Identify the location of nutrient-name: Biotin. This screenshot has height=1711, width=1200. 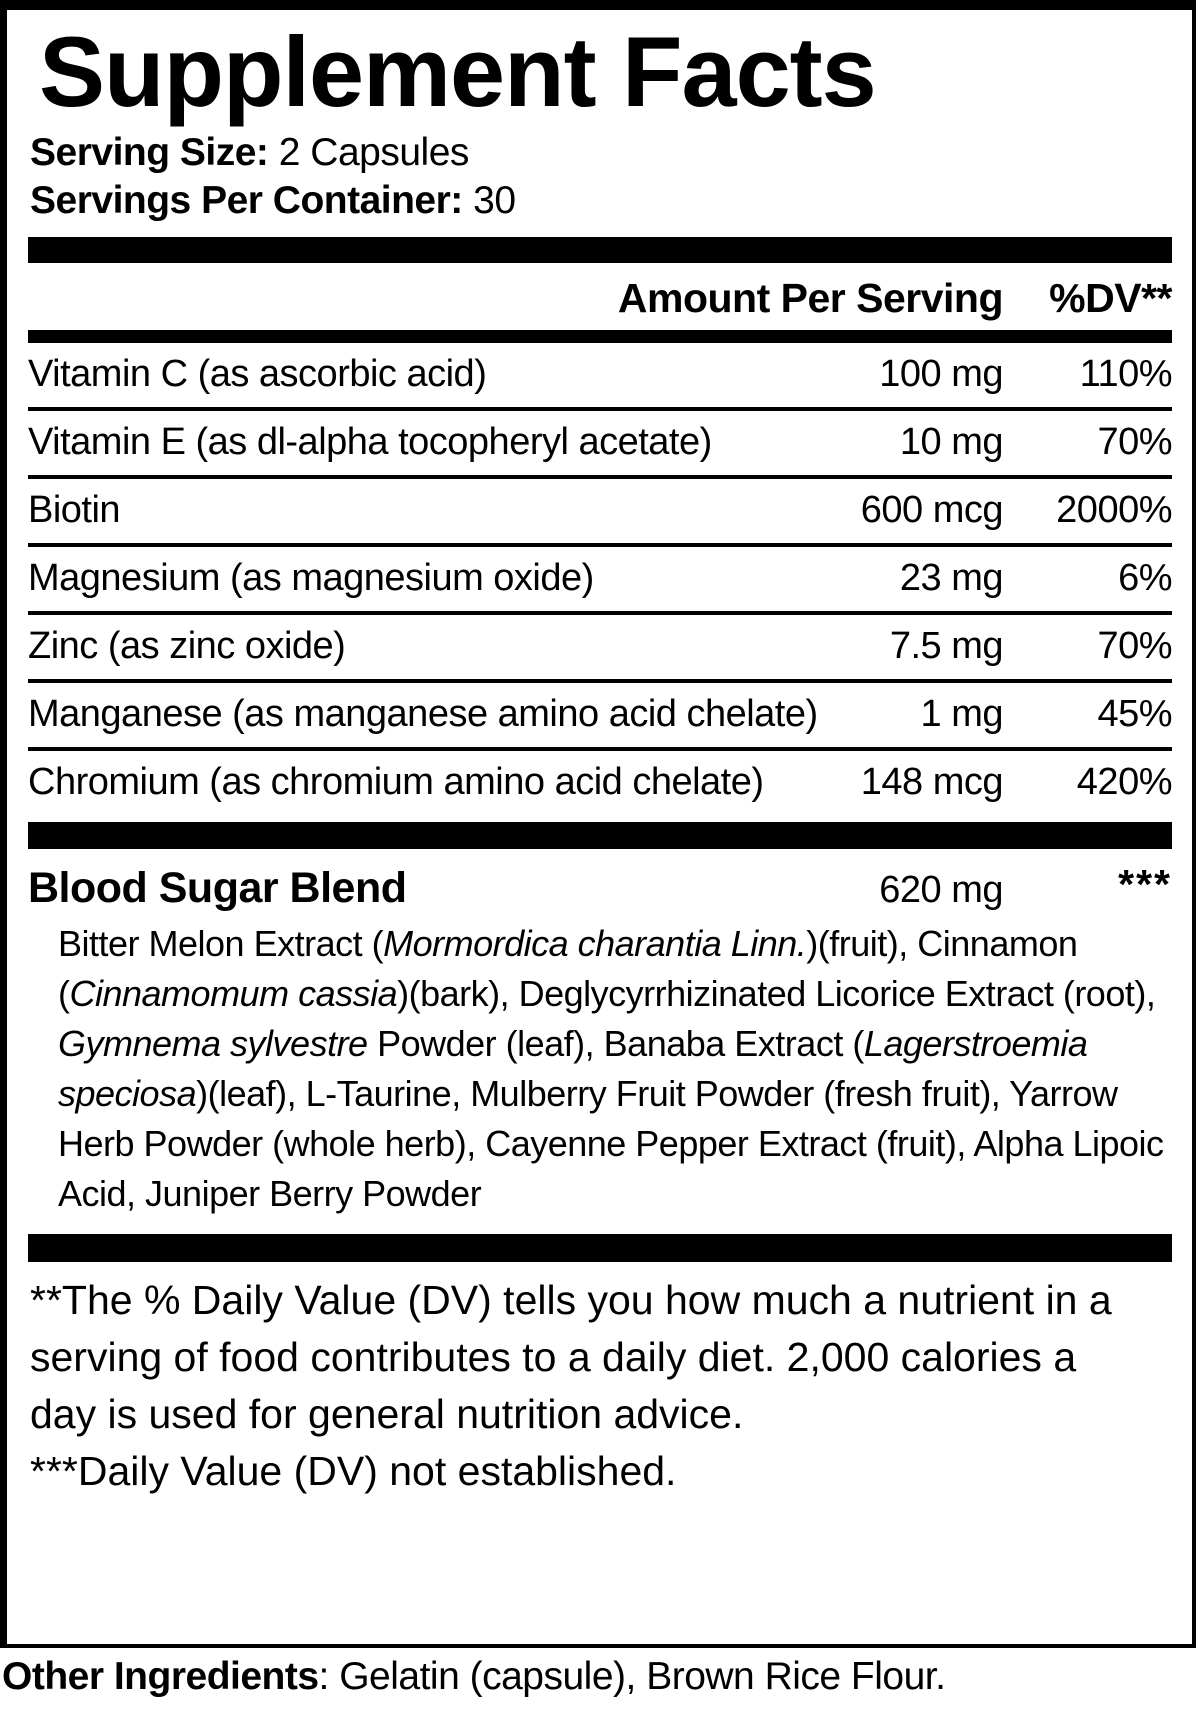
(74, 510).